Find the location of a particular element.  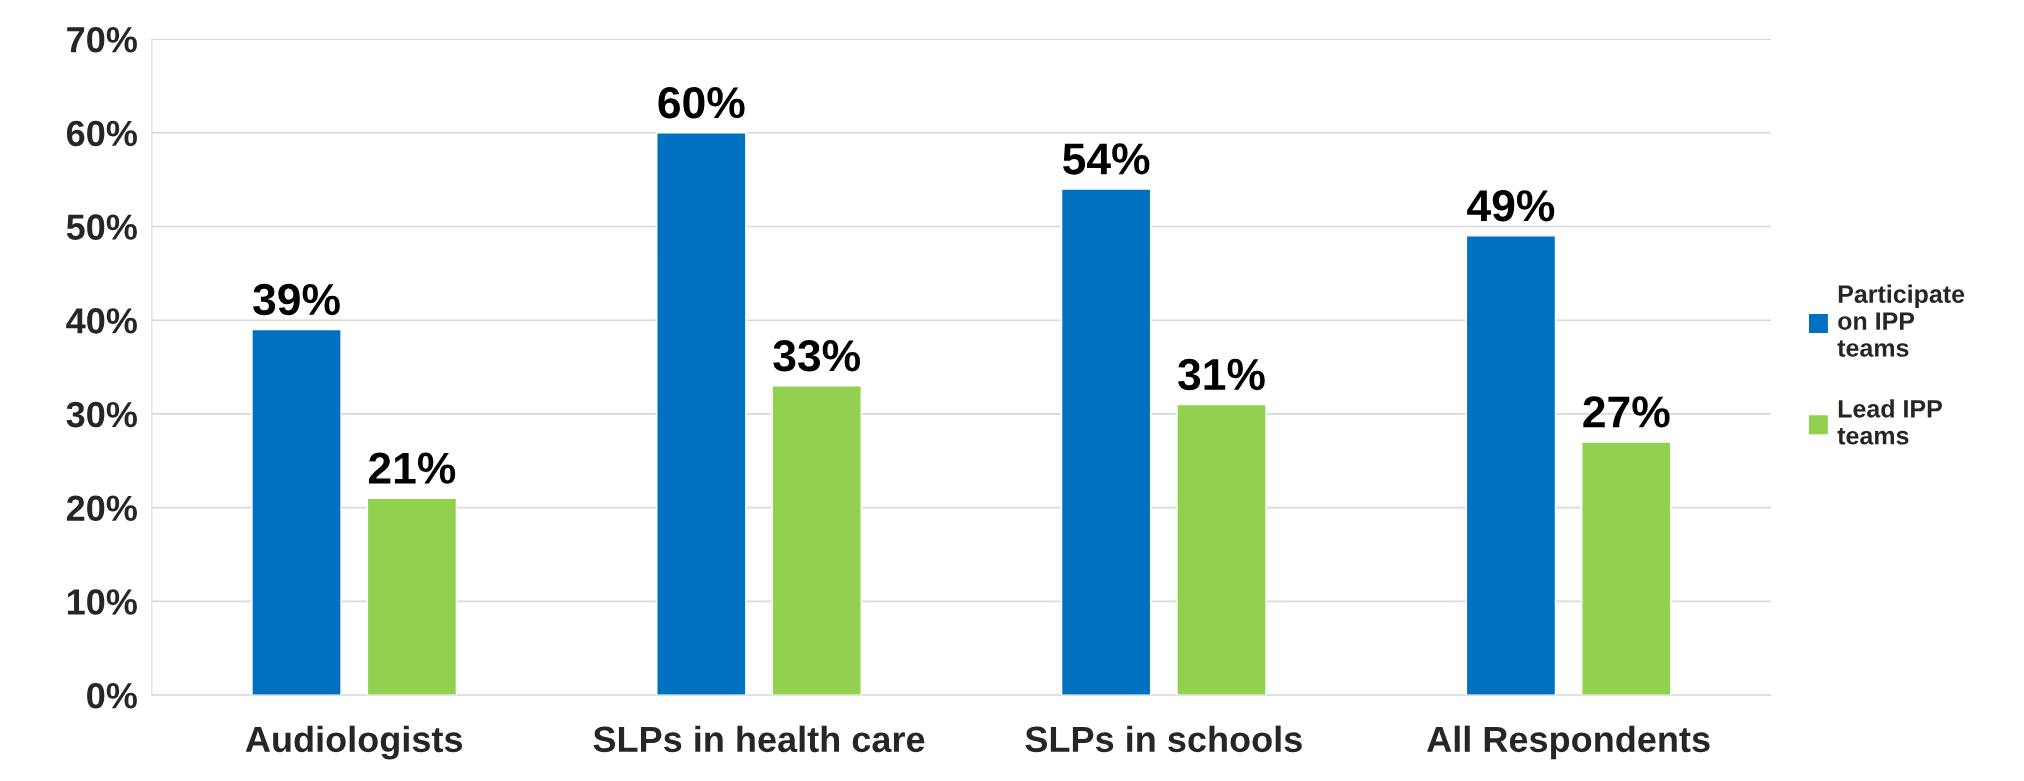

y-tick-label: 0% is located at coordinates (112, 695).